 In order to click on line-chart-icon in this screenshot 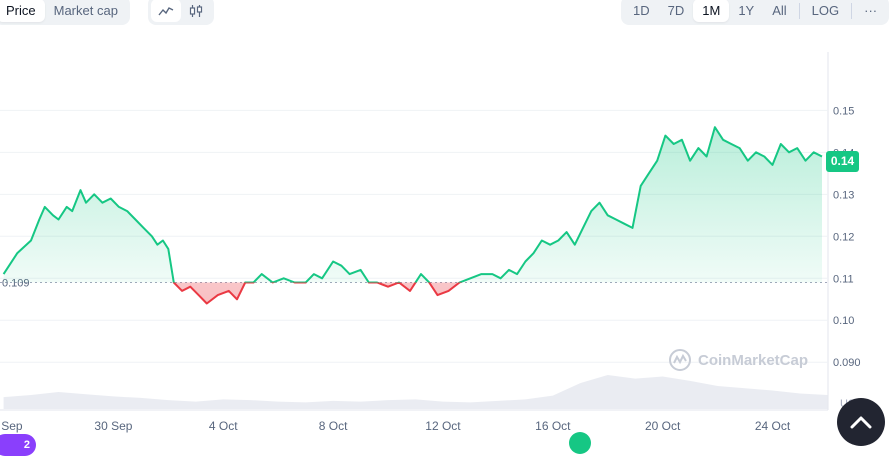, I will do `click(166, 11)`.